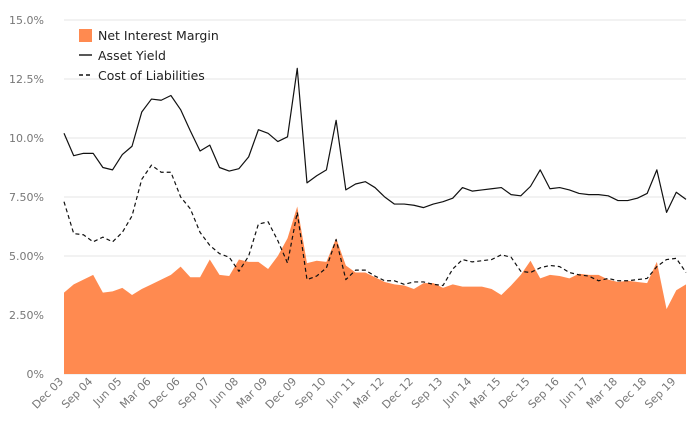 The width and height of the screenshot is (700, 433). I want to click on x-tick-label: Dec 09, so click(281, 393).